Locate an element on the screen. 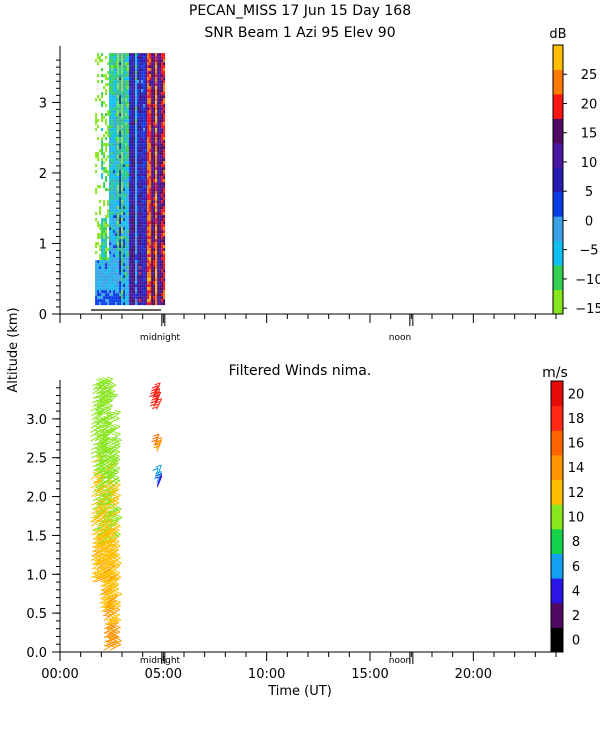 This screenshot has height=750, width=600. winds-y-tick-label: 3.0 is located at coordinates (36, 420).